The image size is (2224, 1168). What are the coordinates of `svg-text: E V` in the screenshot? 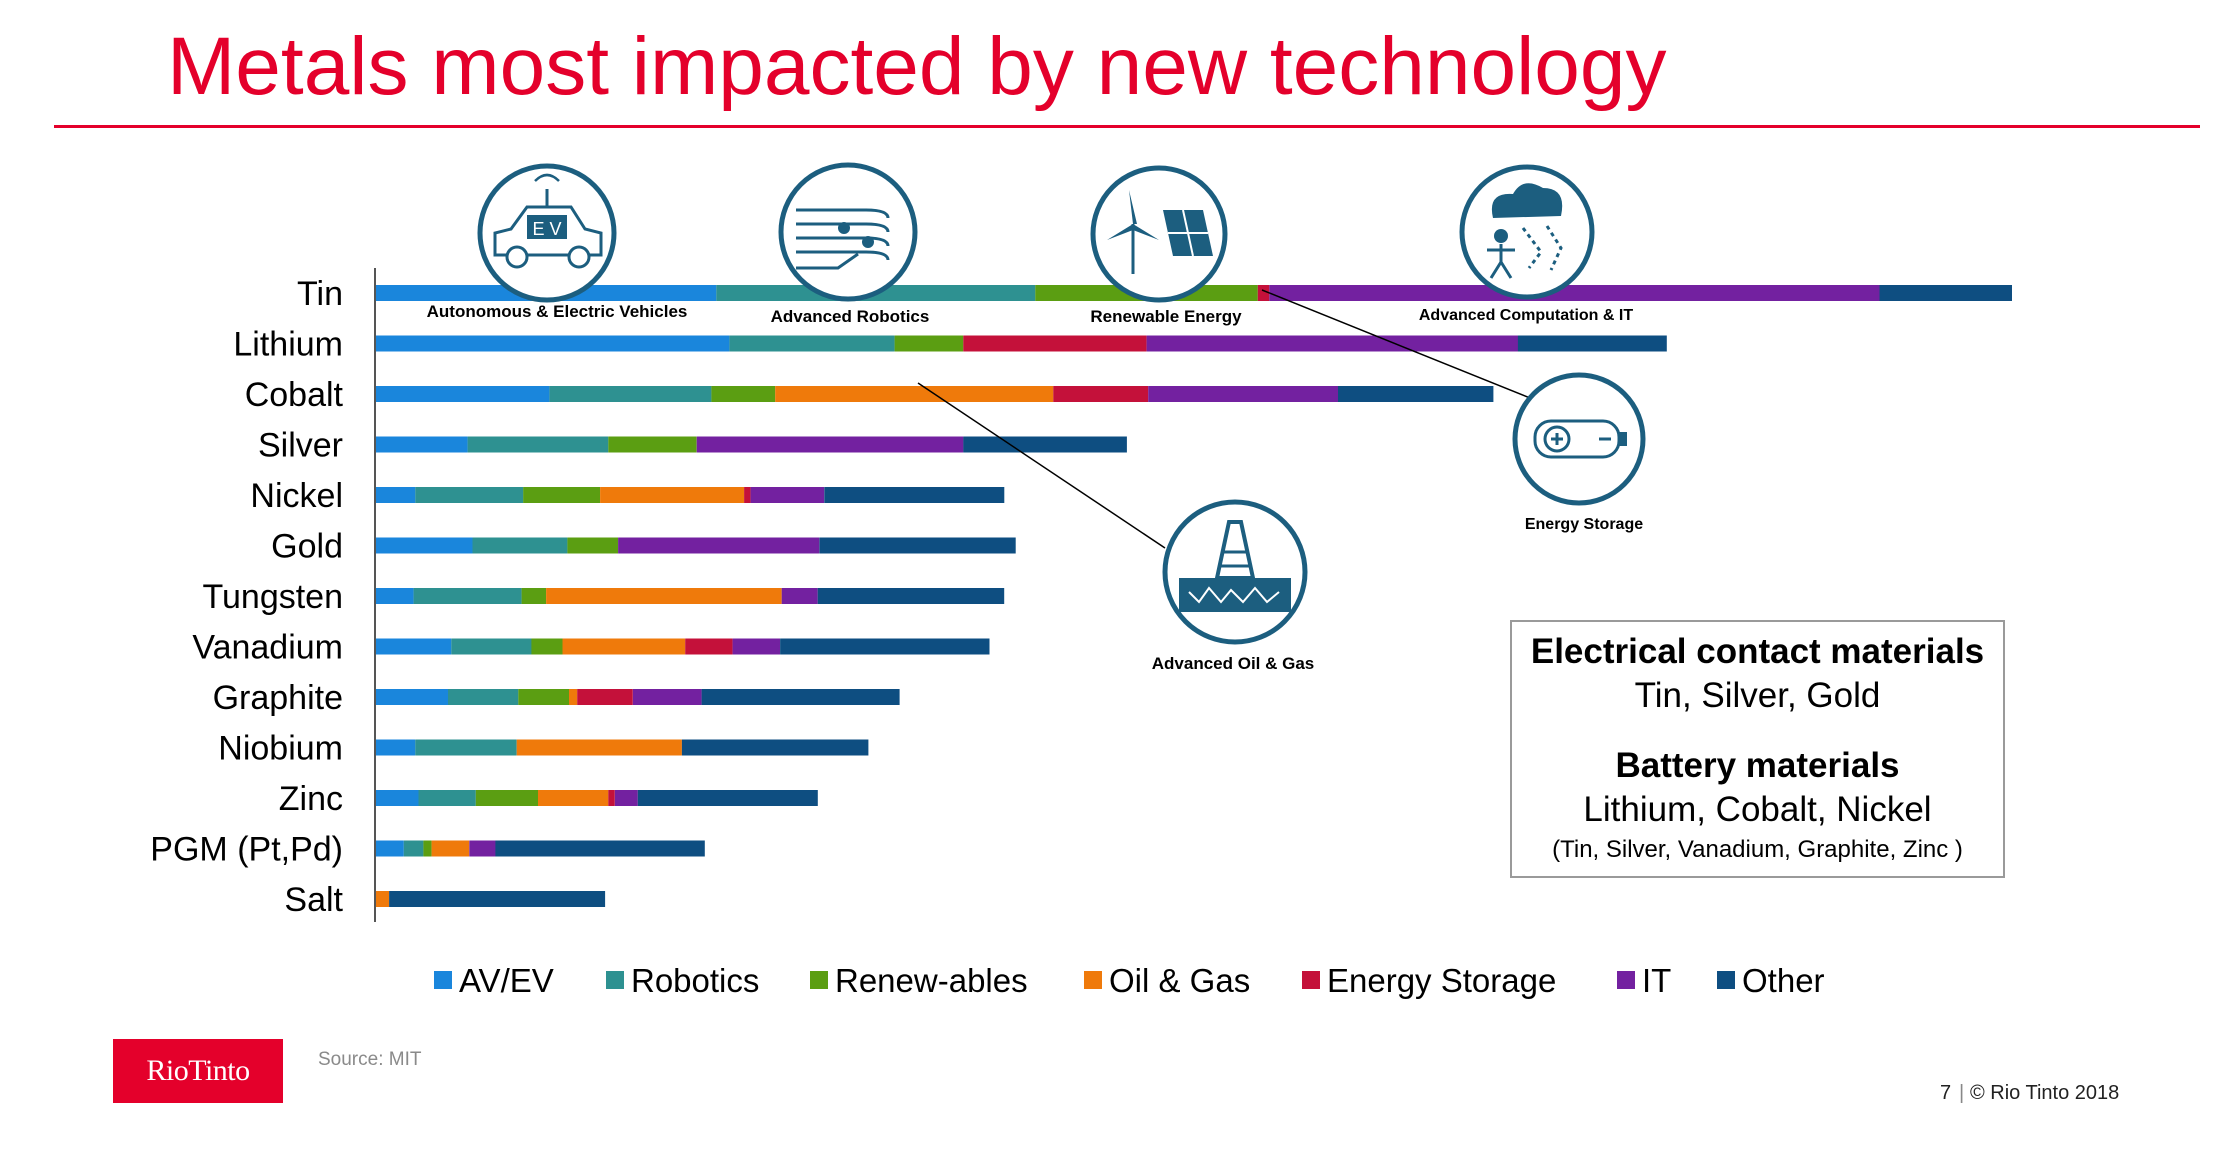 It's located at (546, 229).